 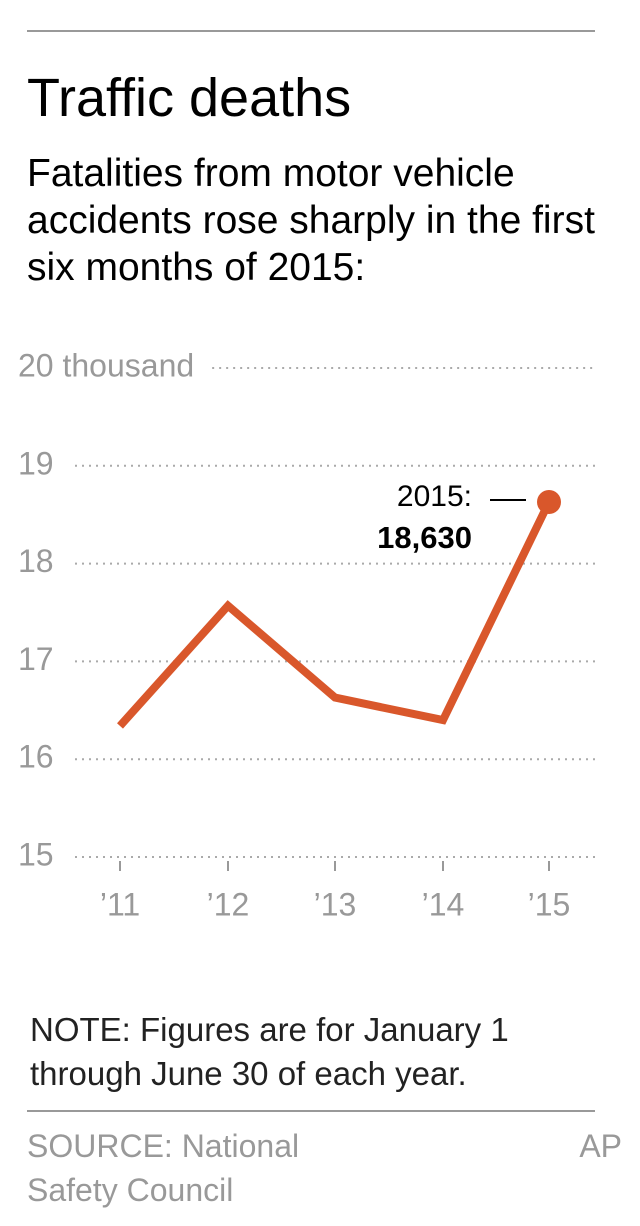 I want to click on x-tick-label: ’11, so click(x=120, y=904).